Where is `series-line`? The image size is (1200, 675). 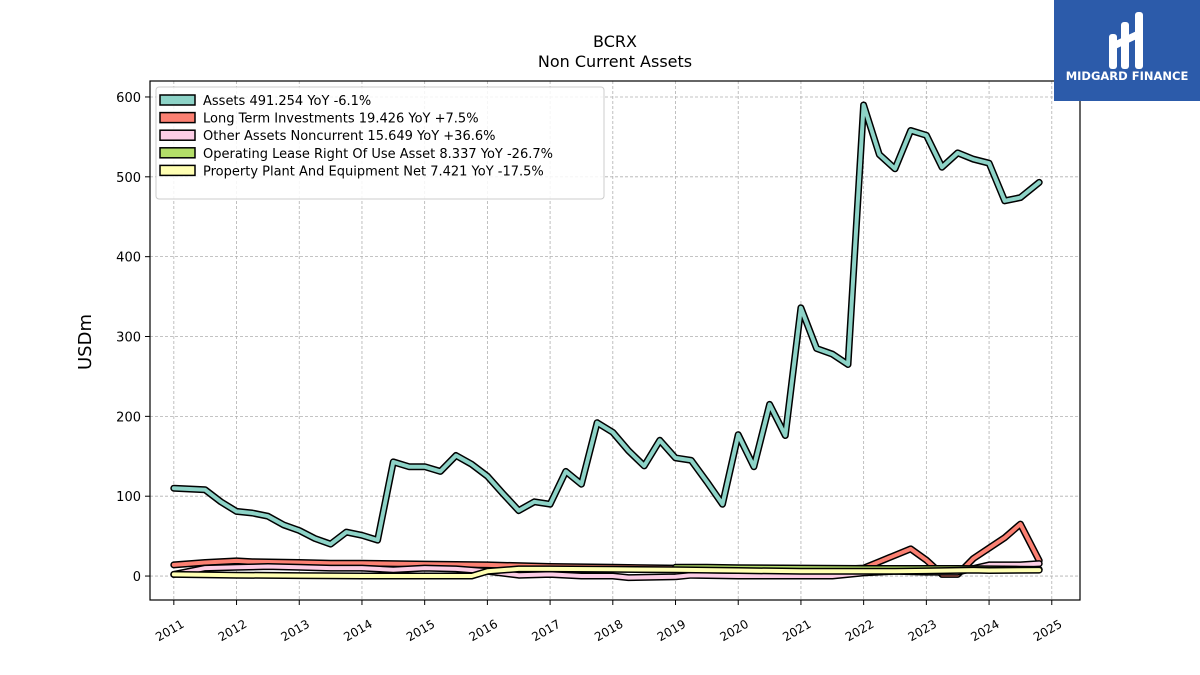
series-line is located at coordinates (606, 572).